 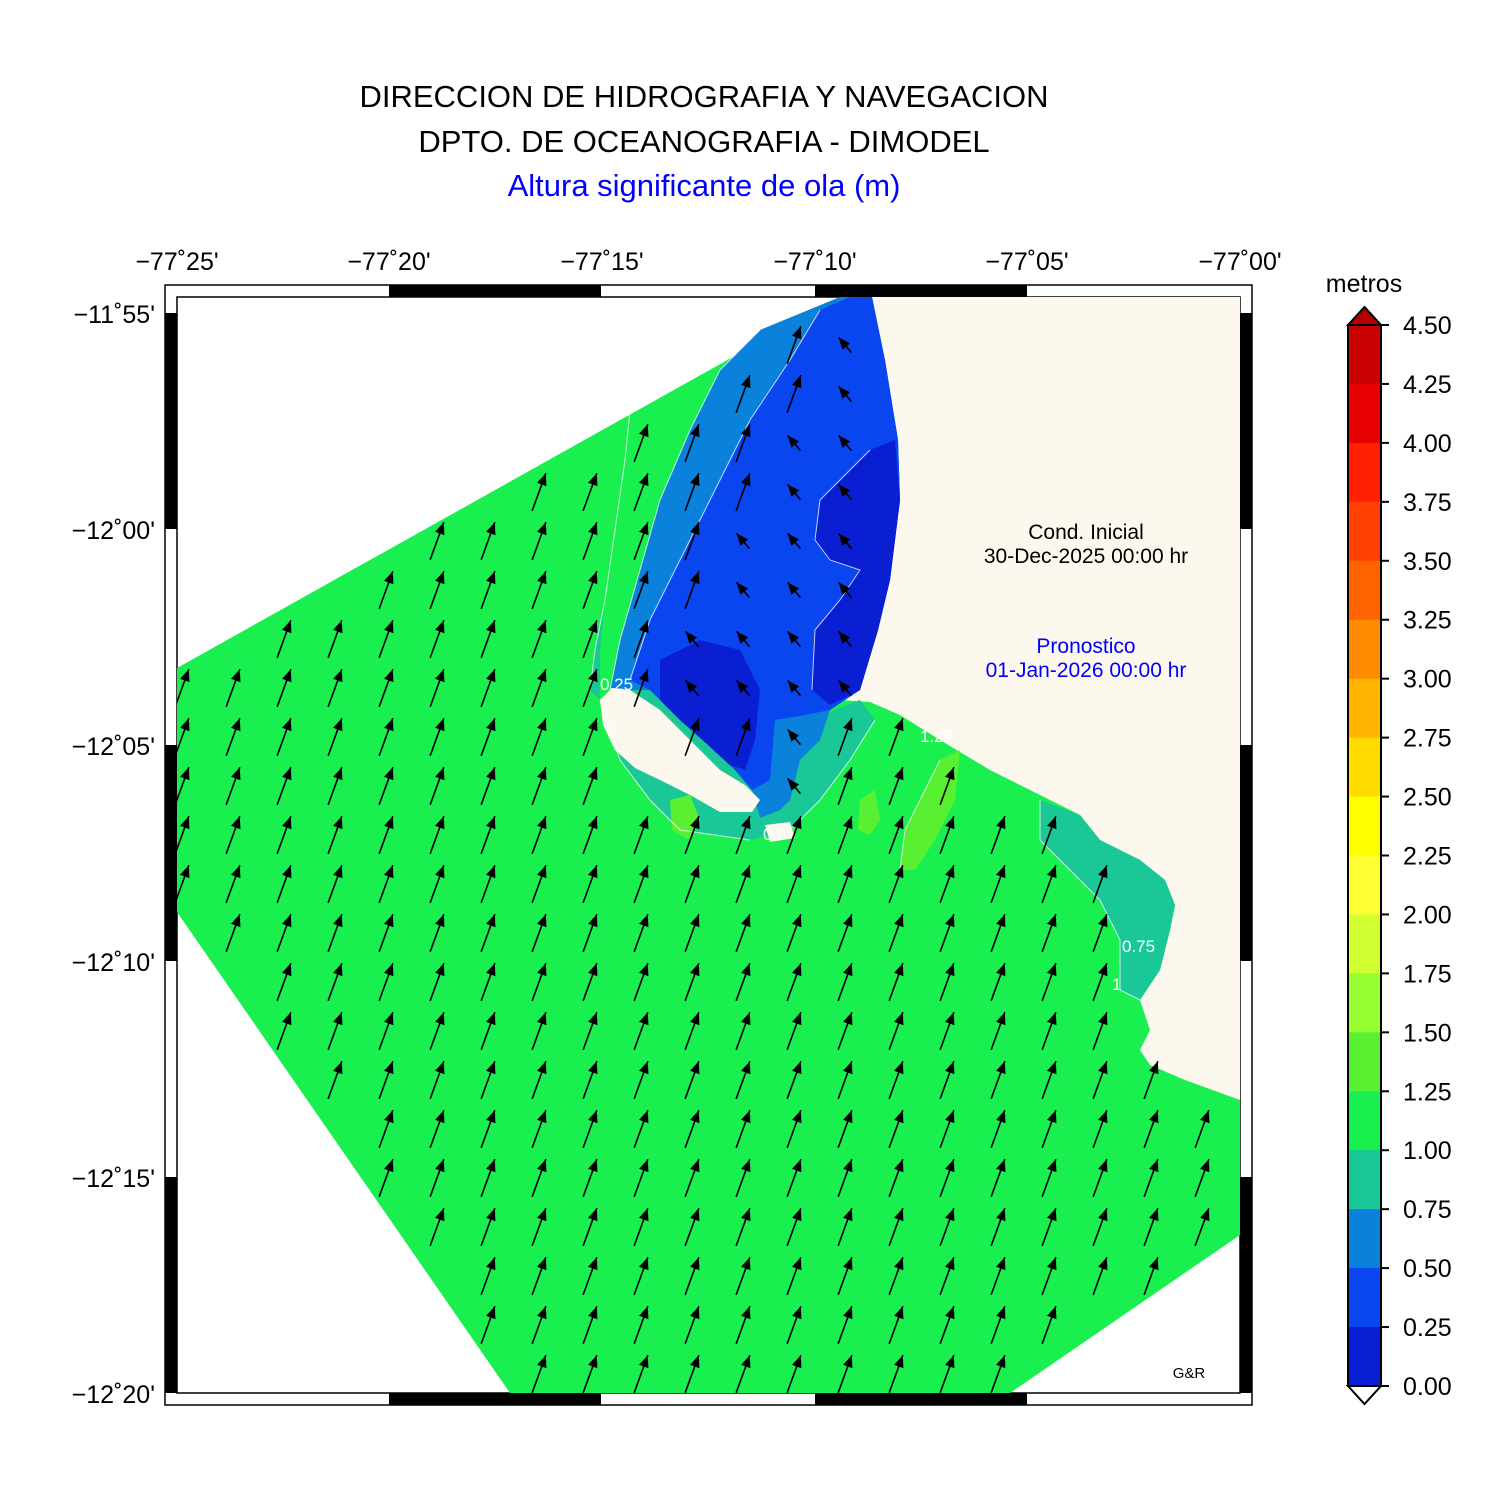 What do you see at coordinates (1364, 284) in the screenshot?
I see `colorbar-title: metros` at bounding box center [1364, 284].